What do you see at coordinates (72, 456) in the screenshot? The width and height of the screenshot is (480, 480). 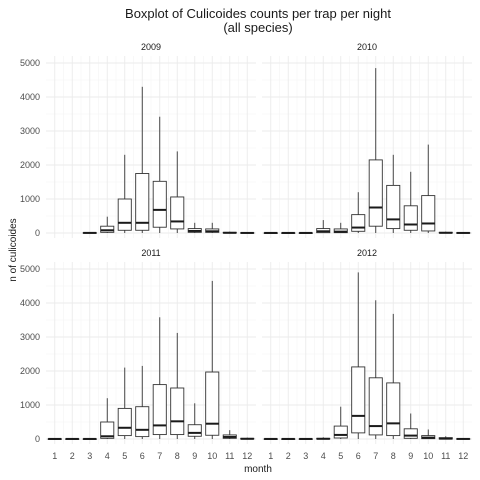 I see `x-tick-label: 2` at bounding box center [72, 456].